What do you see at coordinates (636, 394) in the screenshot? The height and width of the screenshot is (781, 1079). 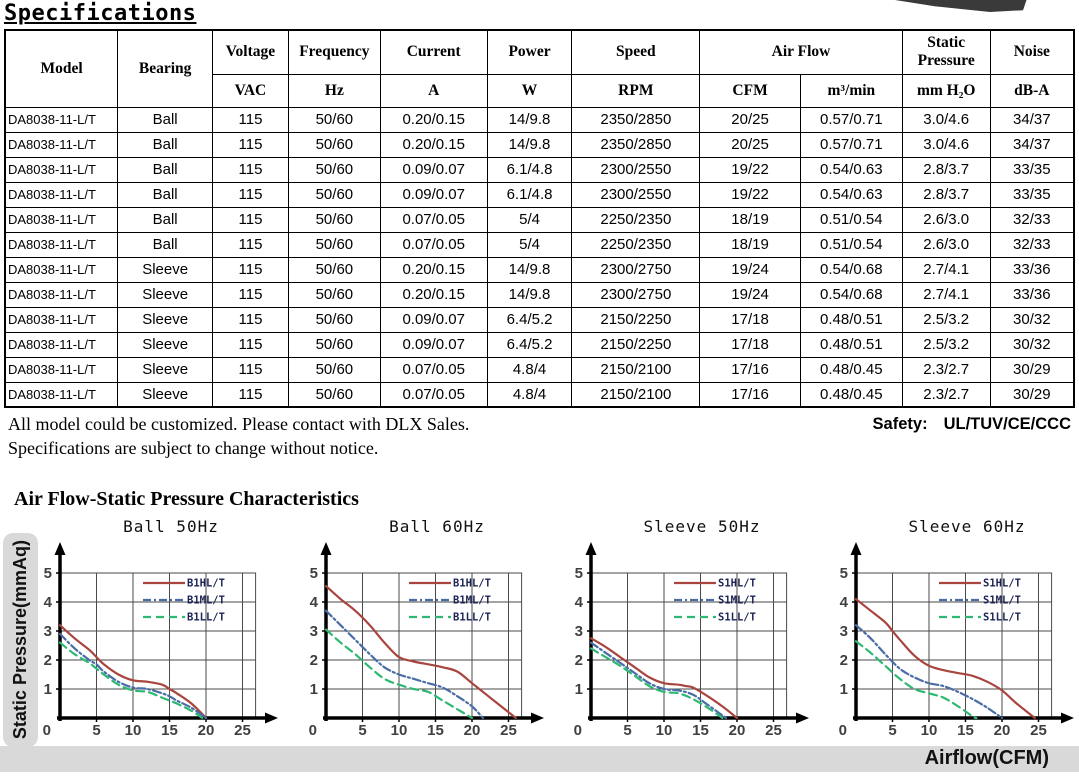 I see `cell-speed: 2150/2100` at bounding box center [636, 394].